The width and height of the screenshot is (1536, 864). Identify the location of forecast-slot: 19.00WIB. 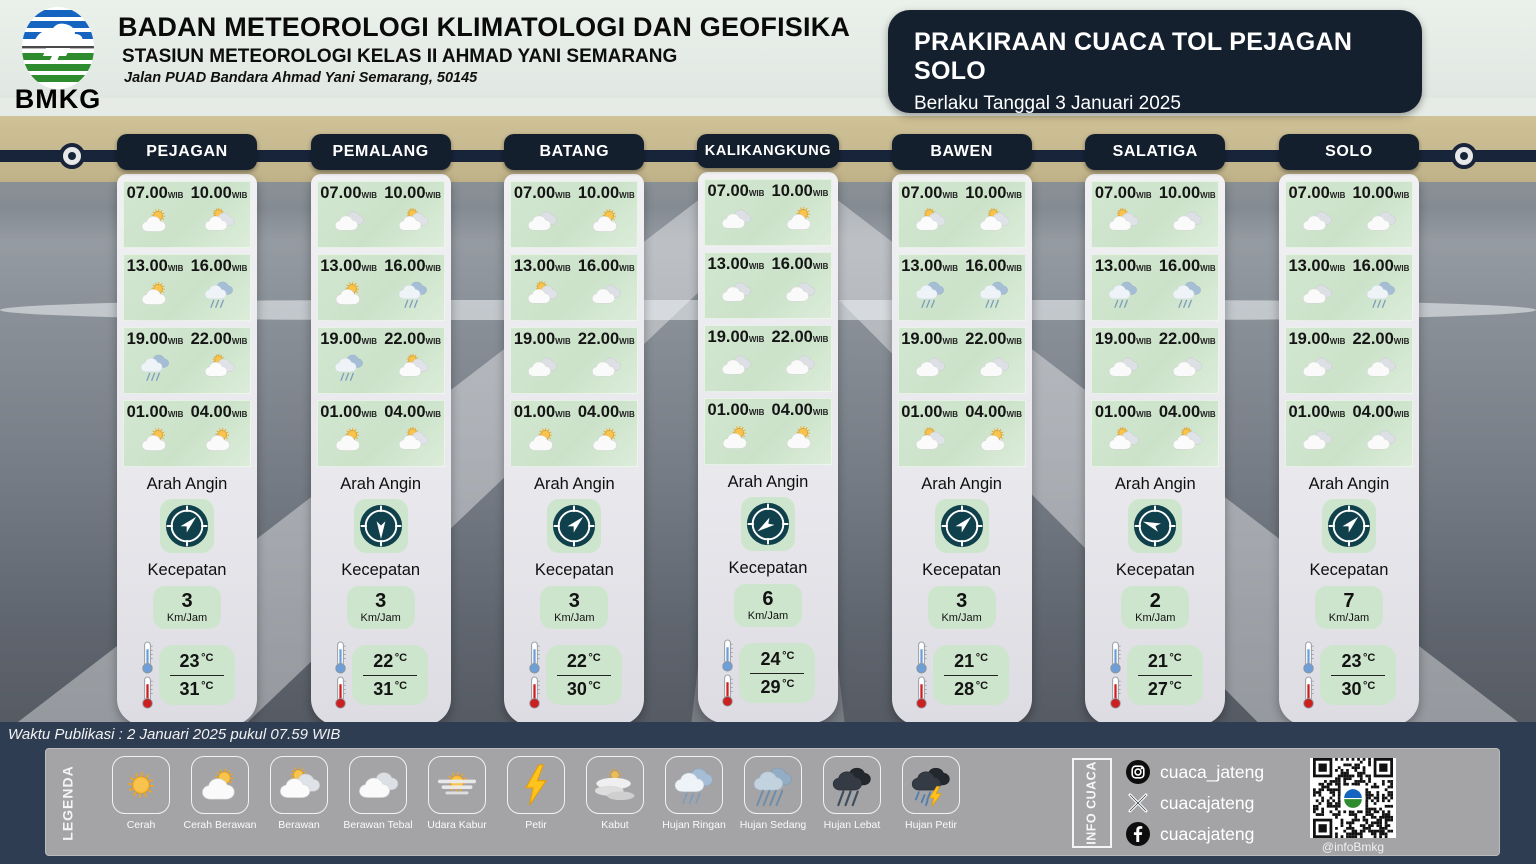
(349, 360).